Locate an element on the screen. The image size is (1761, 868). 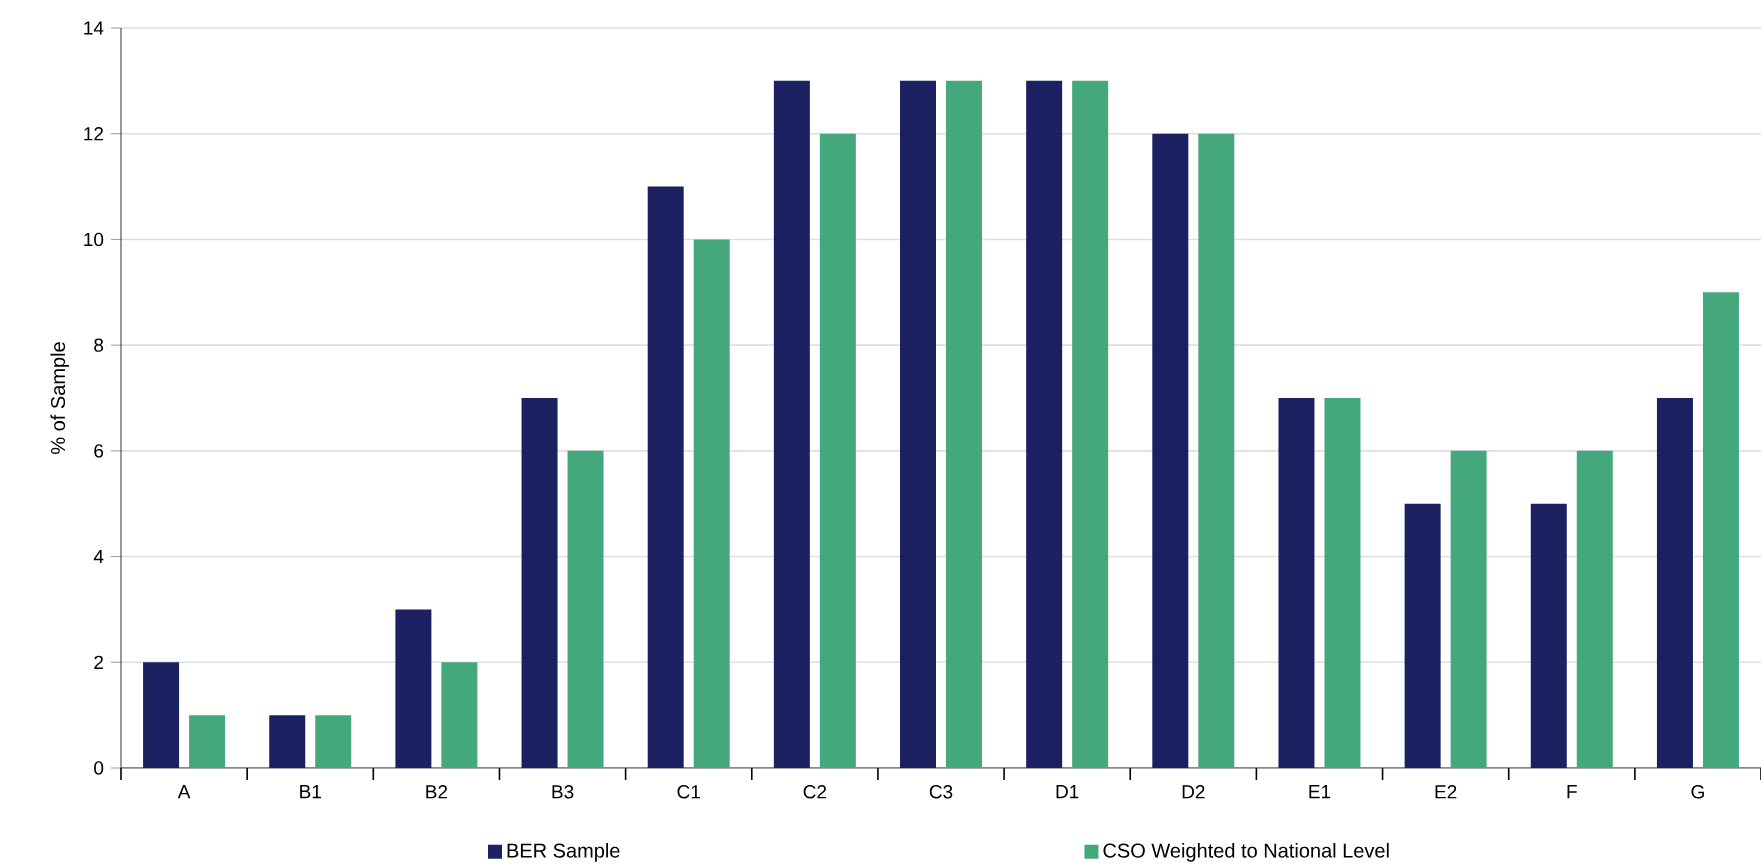
x-tick-label: A is located at coordinates (184, 792).